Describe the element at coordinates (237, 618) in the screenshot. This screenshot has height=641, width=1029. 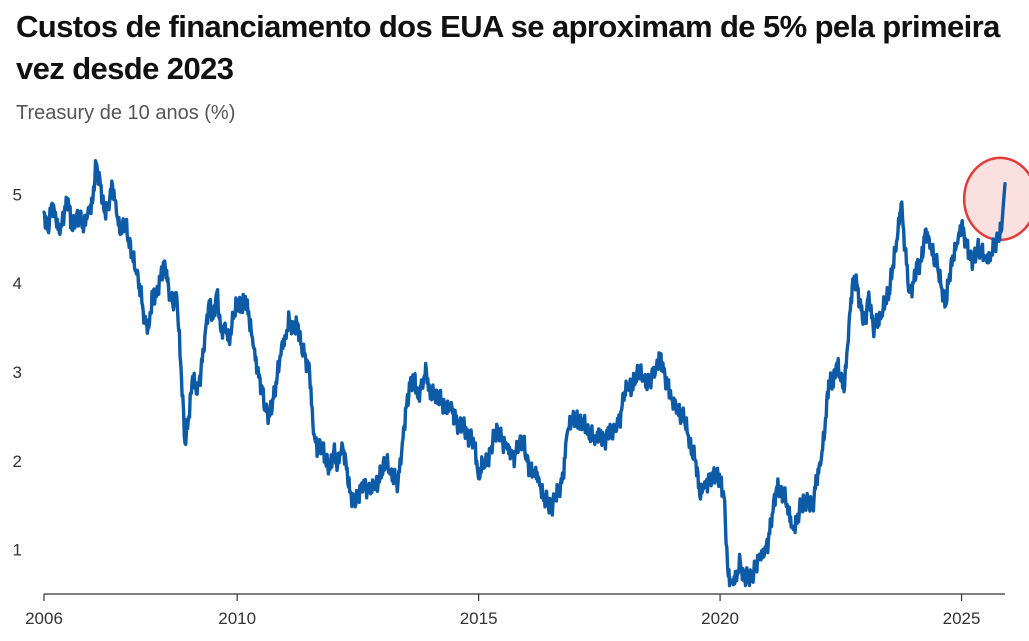
I see `x-tick-label: 2010` at that location.